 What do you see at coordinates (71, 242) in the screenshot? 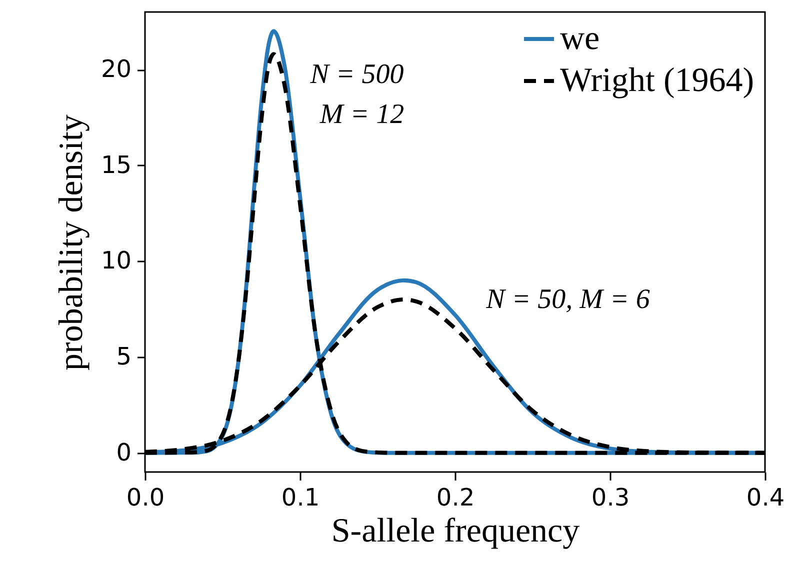
I see `y-axis-title: probability density` at bounding box center [71, 242].